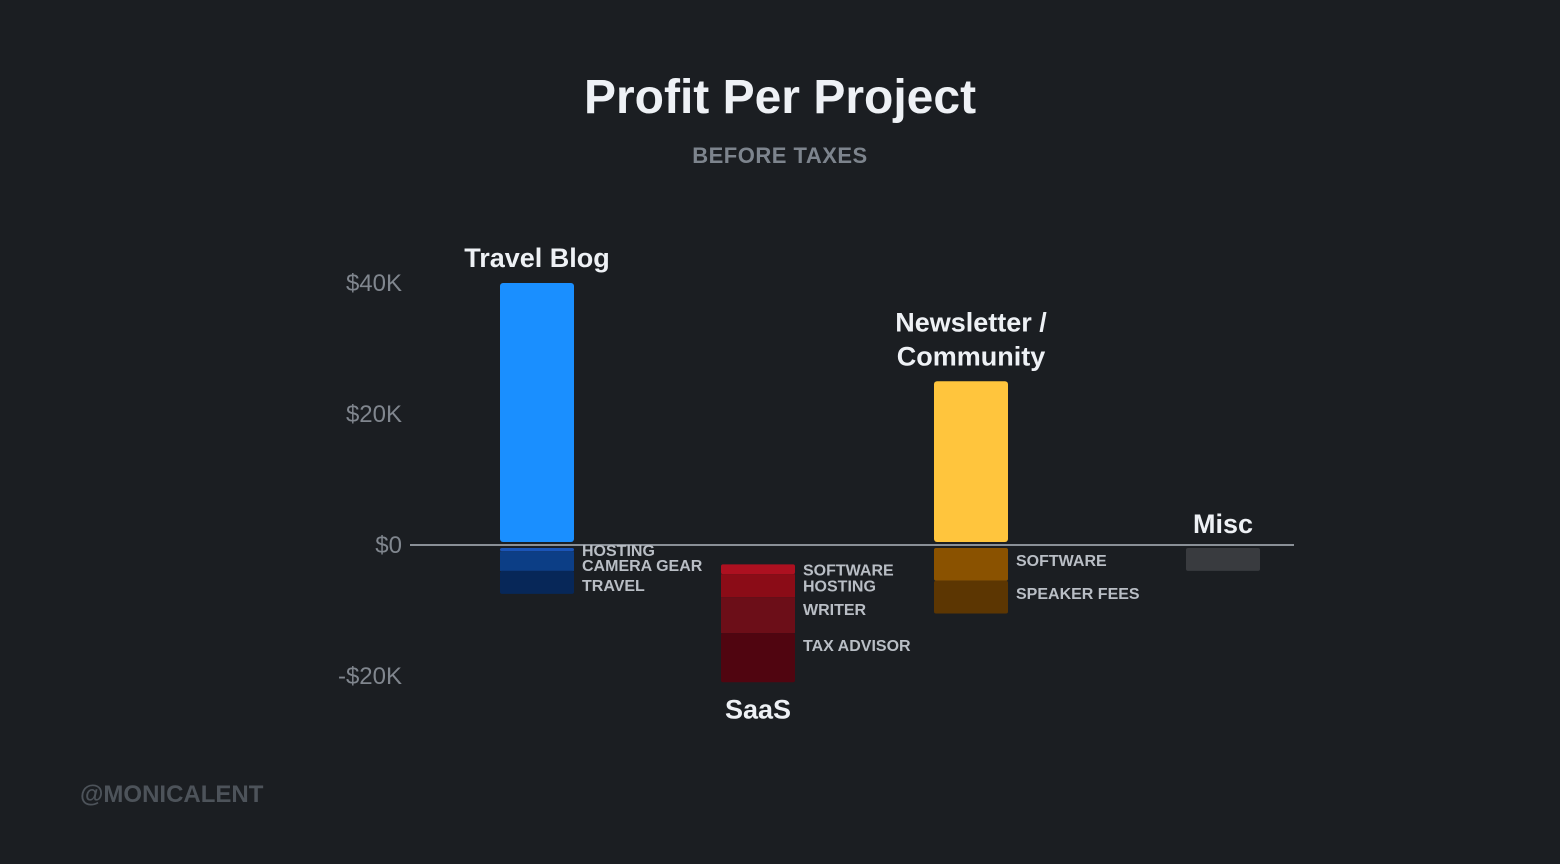  Describe the element at coordinates (613, 586) in the screenshot. I see `cost-label: TRAVEL` at that location.